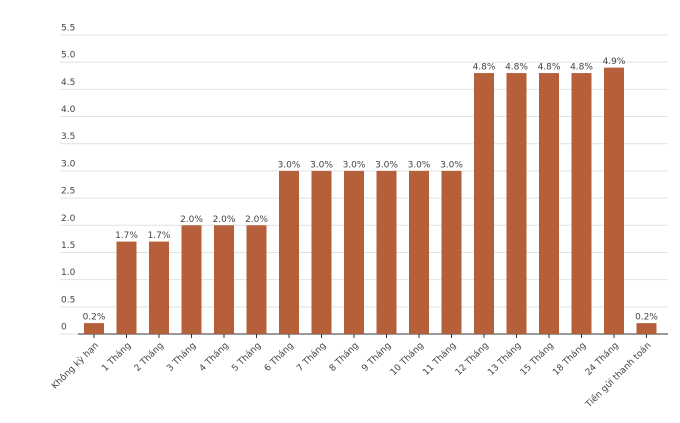  What do you see at coordinates (618, 375) in the screenshot?
I see `x-tick-label: Tiền gửi thanh toán` at bounding box center [618, 375].